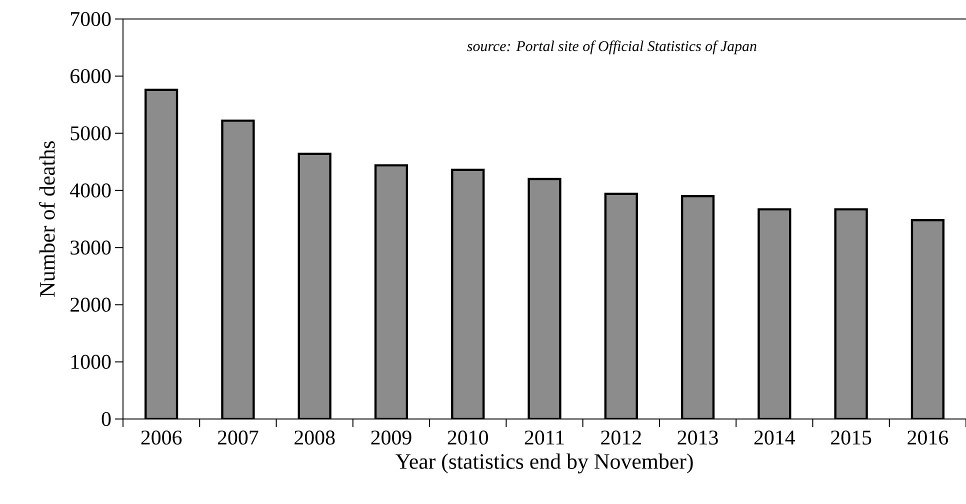 The height and width of the screenshot is (504, 966). I want to click on y-tick-label: 7000, so click(91, 19).